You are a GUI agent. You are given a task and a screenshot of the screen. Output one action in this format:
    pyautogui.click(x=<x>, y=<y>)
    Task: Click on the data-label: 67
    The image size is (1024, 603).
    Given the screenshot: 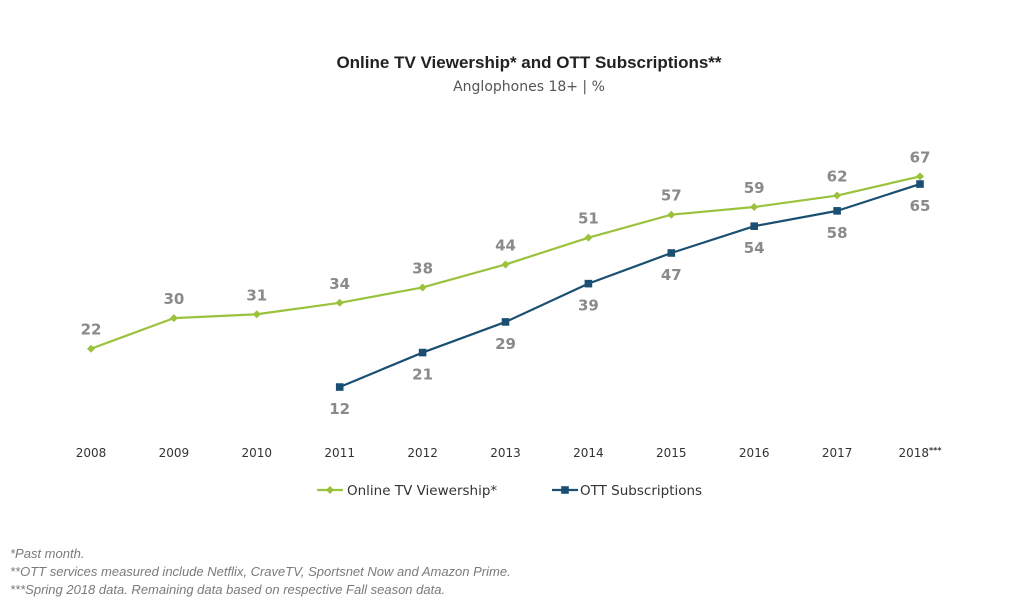 What is the action you would take?
    pyautogui.click(x=920, y=157)
    